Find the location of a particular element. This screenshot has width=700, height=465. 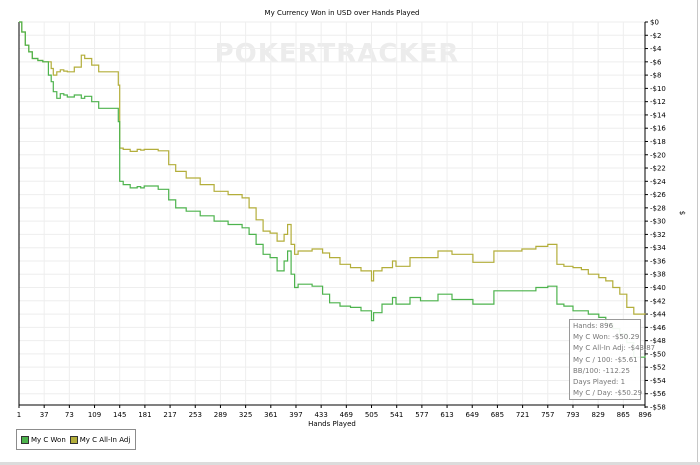

x-tick-label: 865 is located at coordinates (623, 415).